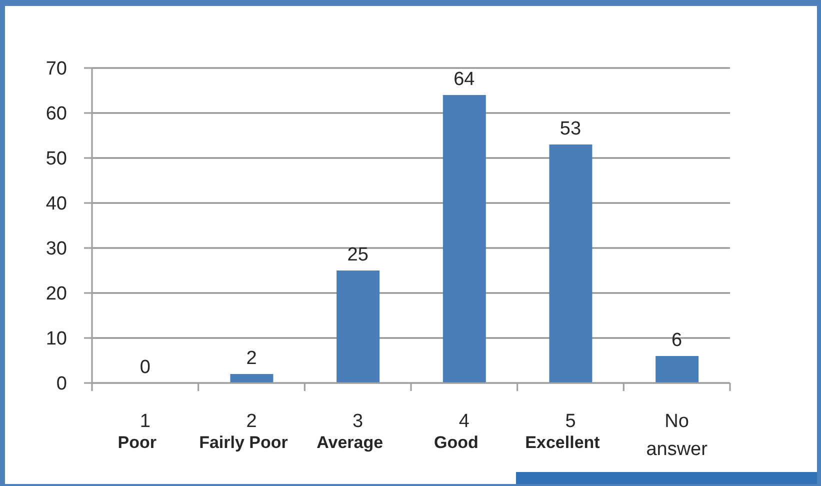 This screenshot has height=486, width=821. What do you see at coordinates (56, 159) in the screenshot?
I see `y-tick-label: 50` at bounding box center [56, 159].